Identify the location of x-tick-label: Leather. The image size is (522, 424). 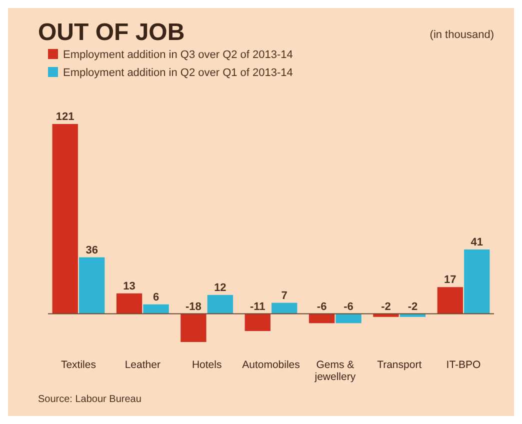
(142, 365).